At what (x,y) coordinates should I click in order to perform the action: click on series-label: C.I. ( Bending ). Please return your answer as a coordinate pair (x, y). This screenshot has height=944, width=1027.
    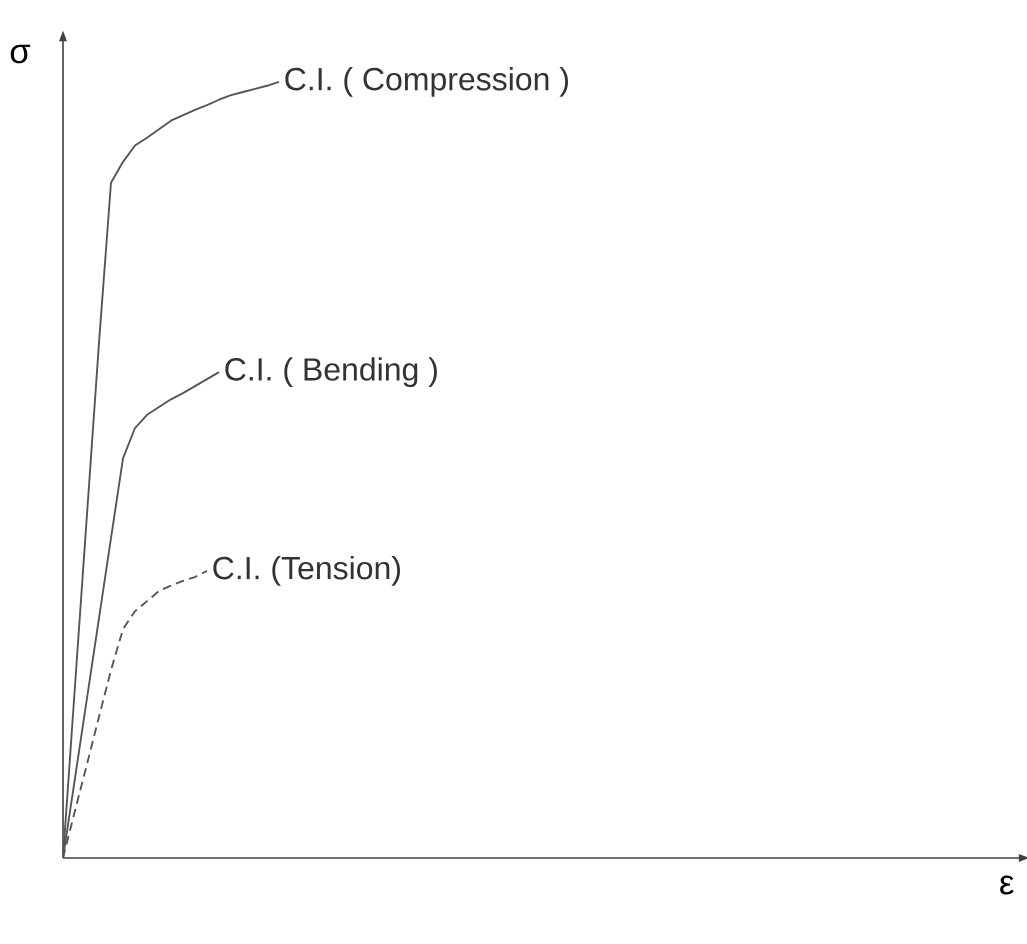
    Looking at the image, I should click on (331, 372).